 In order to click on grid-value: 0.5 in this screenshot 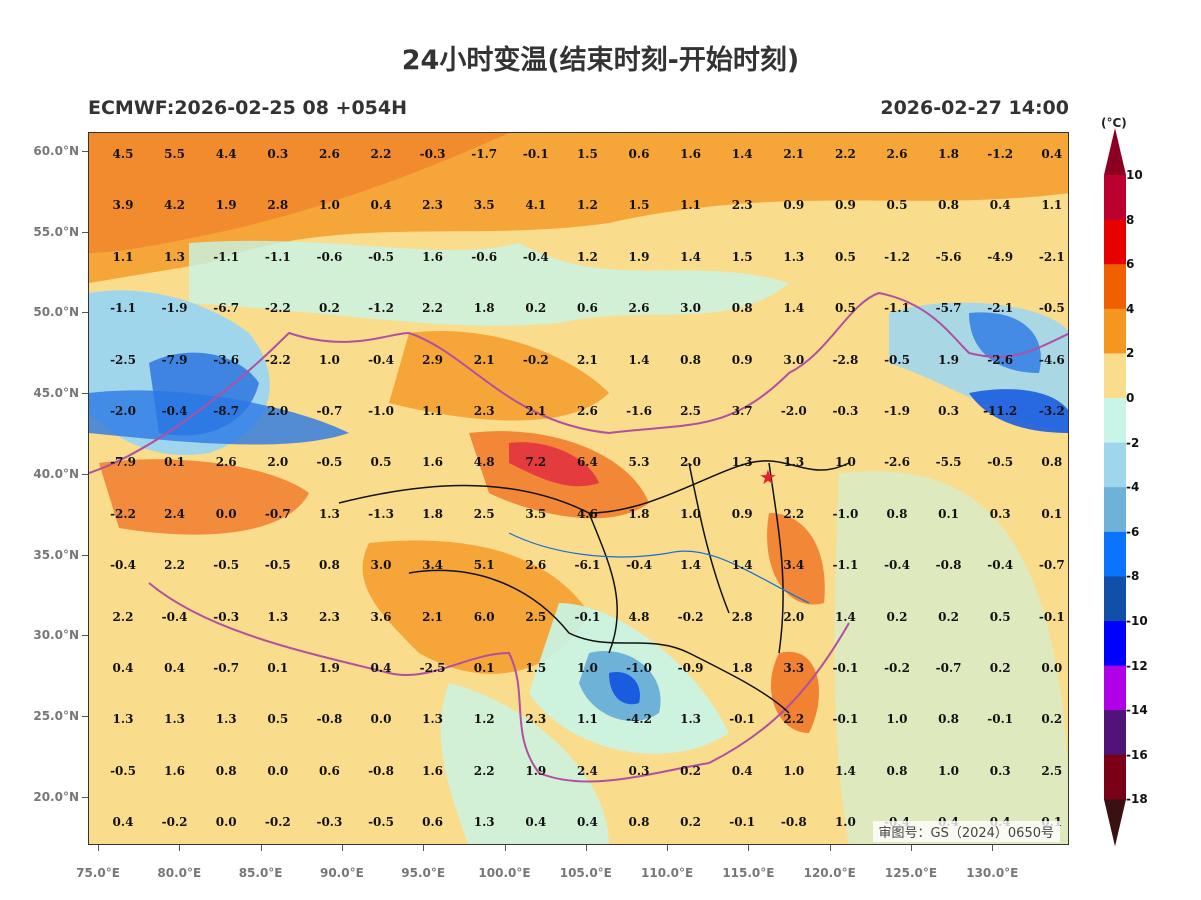, I will do `click(845, 256)`.